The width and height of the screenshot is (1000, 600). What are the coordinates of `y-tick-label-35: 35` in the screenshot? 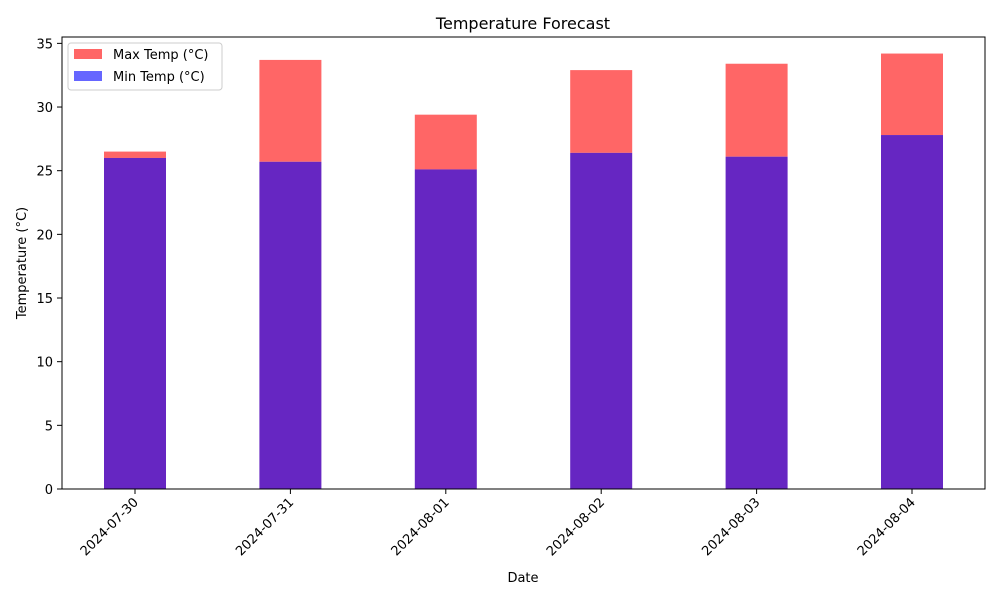 It's located at (44, 44).